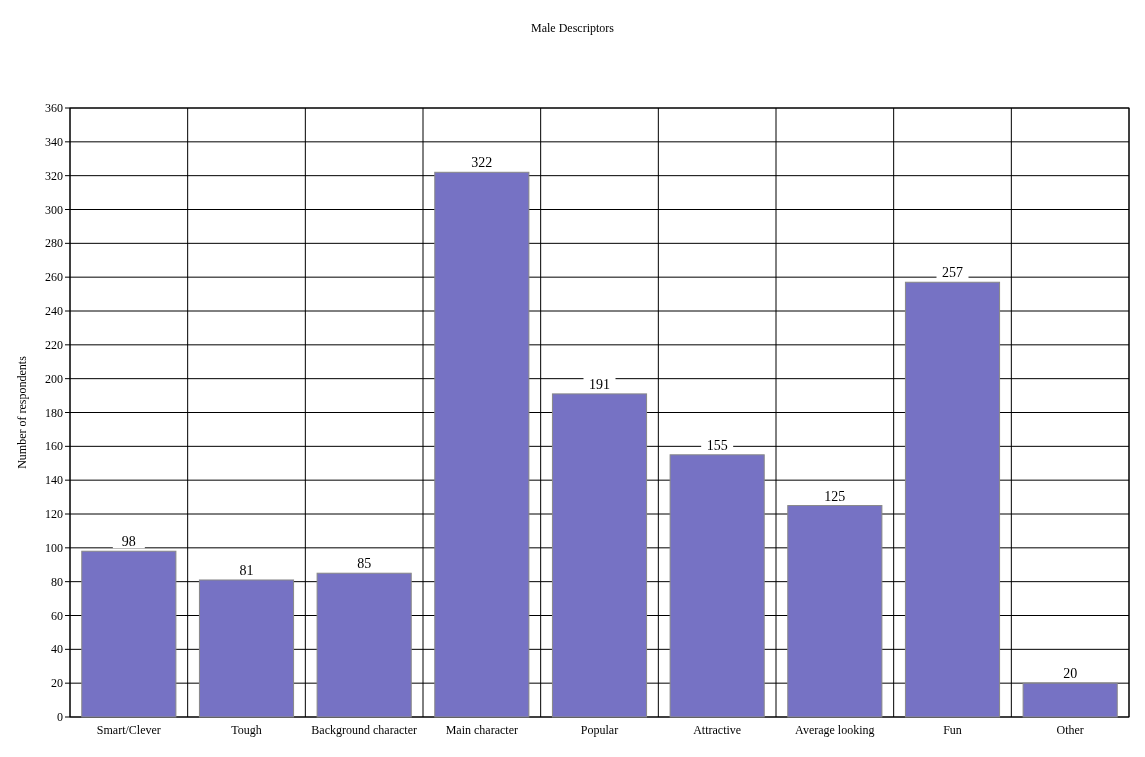 The width and height of the screenshot is (1145, 757). Describe the element at coordinates (54, 378) in the screenshot. I see `y-tick-label: 200` at that location.